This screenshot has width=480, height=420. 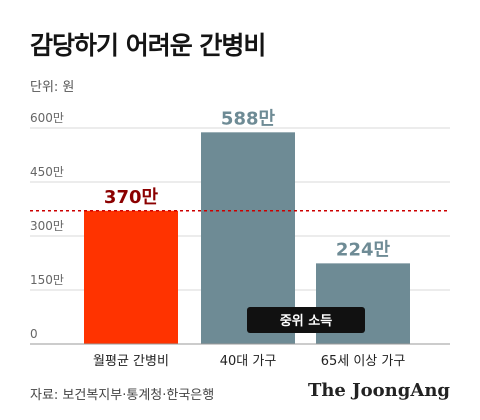 I want to click on data-label: 224만, so click(x=363, y=249).